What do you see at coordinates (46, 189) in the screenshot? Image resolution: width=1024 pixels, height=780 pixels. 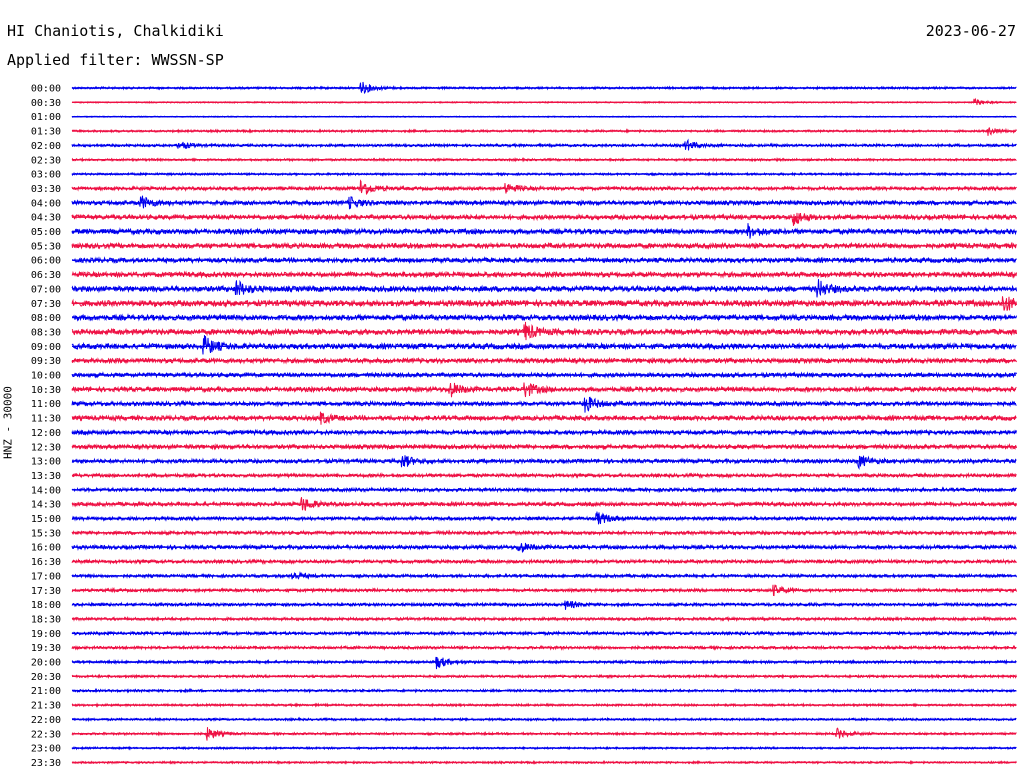 I see `row-time-label: 03:30` at bounding box center [46, 189].